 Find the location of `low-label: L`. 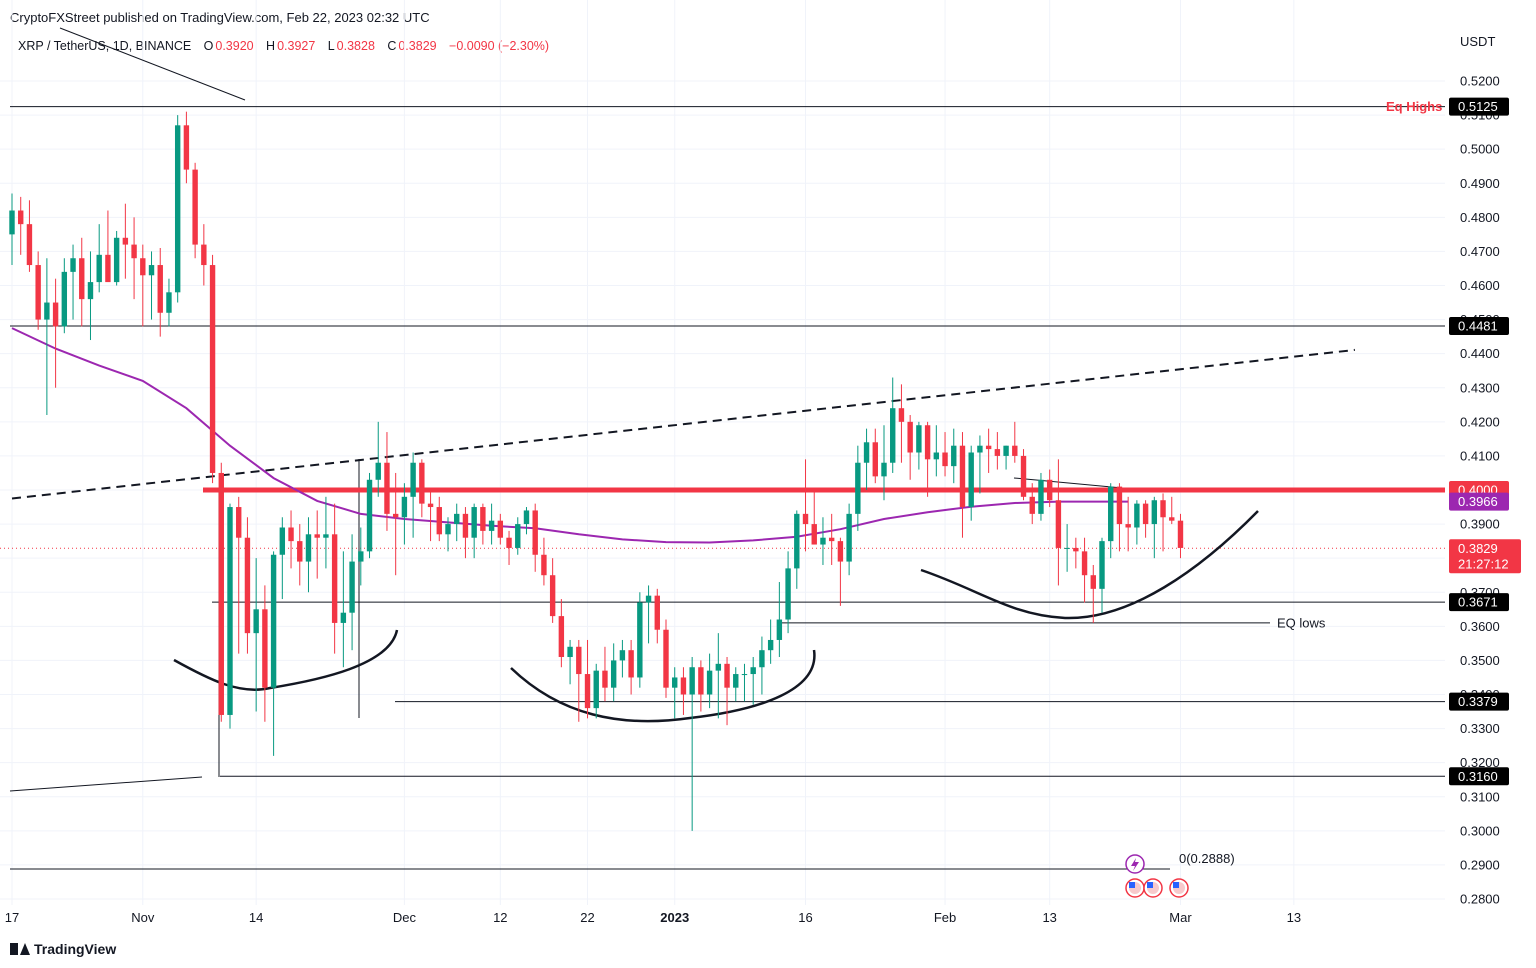

low-label: L is located at coordinates (331, 46).